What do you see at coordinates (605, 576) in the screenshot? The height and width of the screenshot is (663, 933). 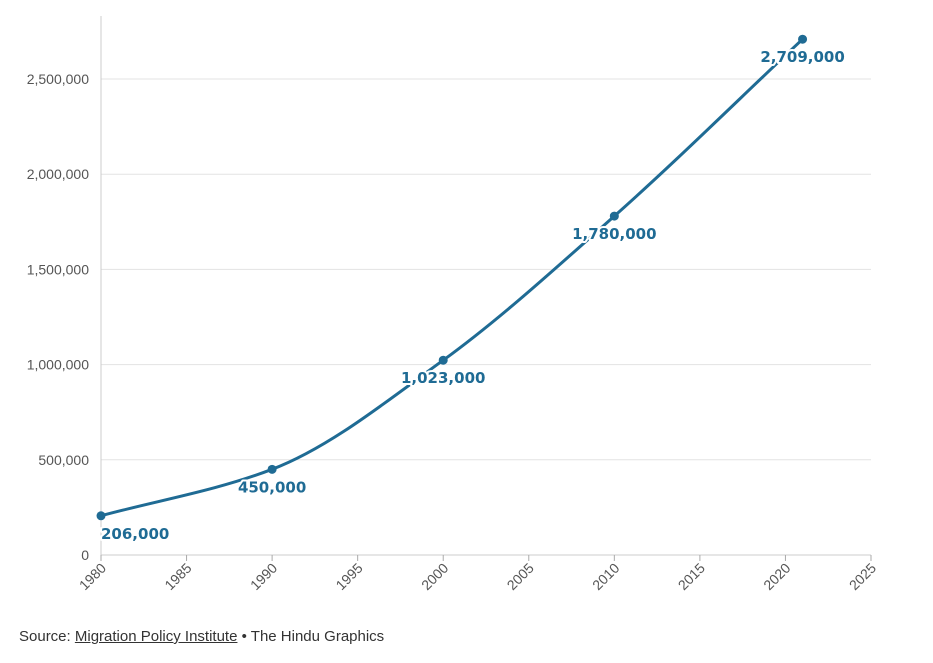 I see `x-tick-label: 2010` at bounding box center [605, 576].